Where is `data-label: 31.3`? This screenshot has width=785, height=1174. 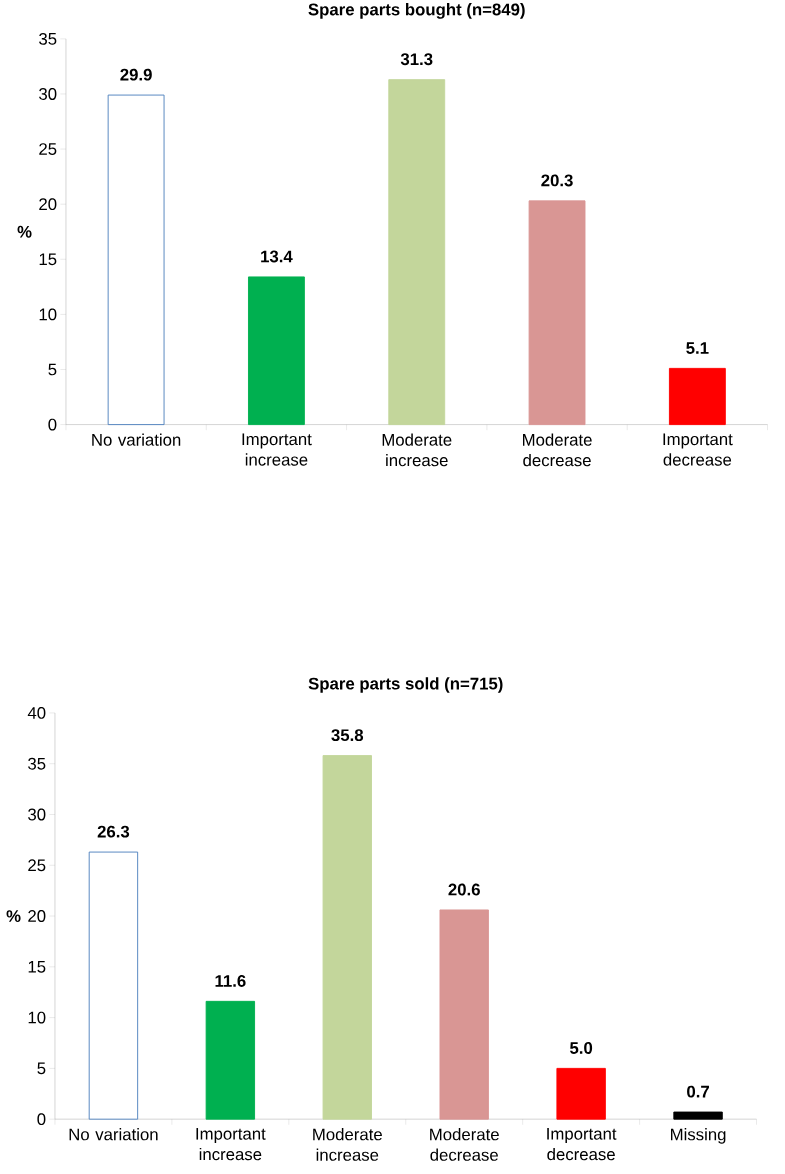 data-label: 31.3 is located at coordinates (416, 59).